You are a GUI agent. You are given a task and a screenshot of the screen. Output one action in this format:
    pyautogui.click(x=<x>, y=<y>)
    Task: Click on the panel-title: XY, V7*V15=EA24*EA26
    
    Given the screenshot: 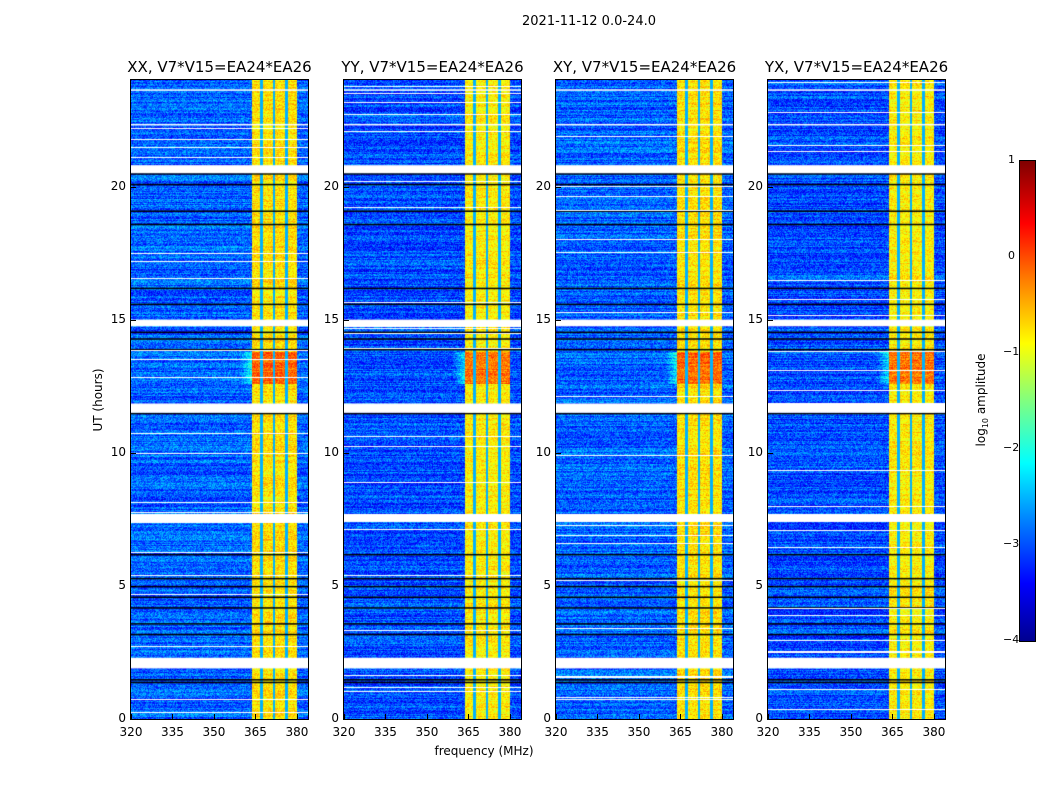 What is the action you would take?
    pyautogui.click(x=644, y=67)
    